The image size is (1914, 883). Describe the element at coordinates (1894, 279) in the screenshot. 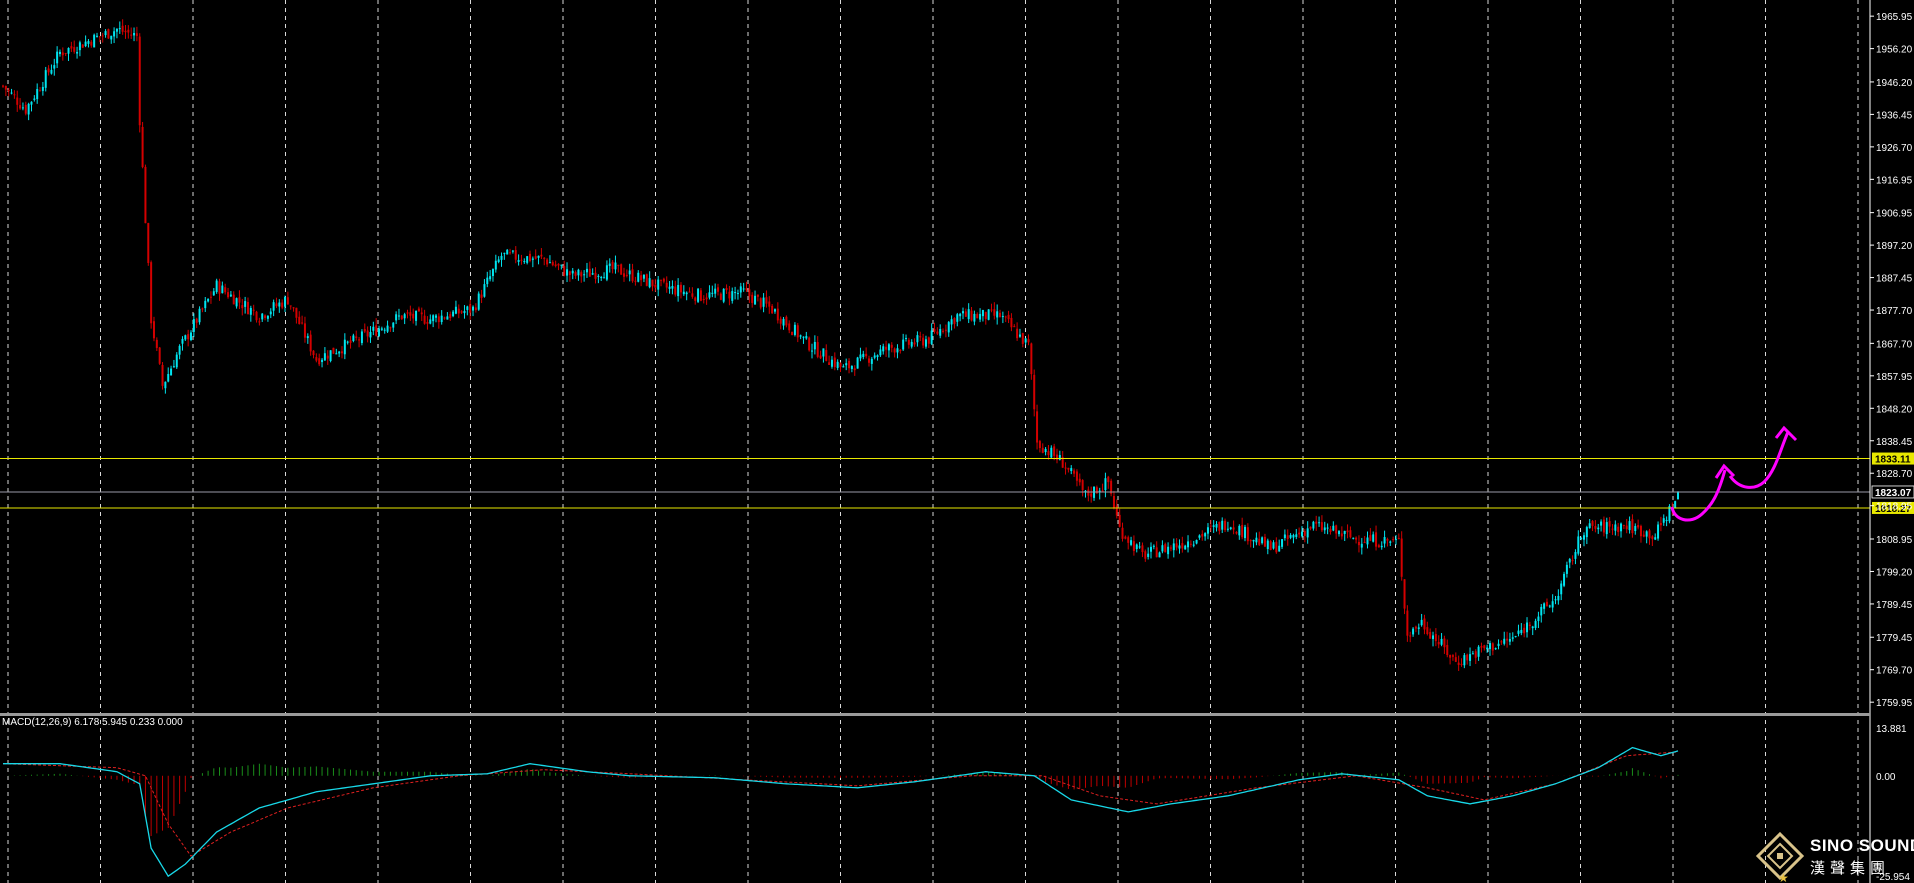

I see `y-tick-label: 1887.45` at that location.